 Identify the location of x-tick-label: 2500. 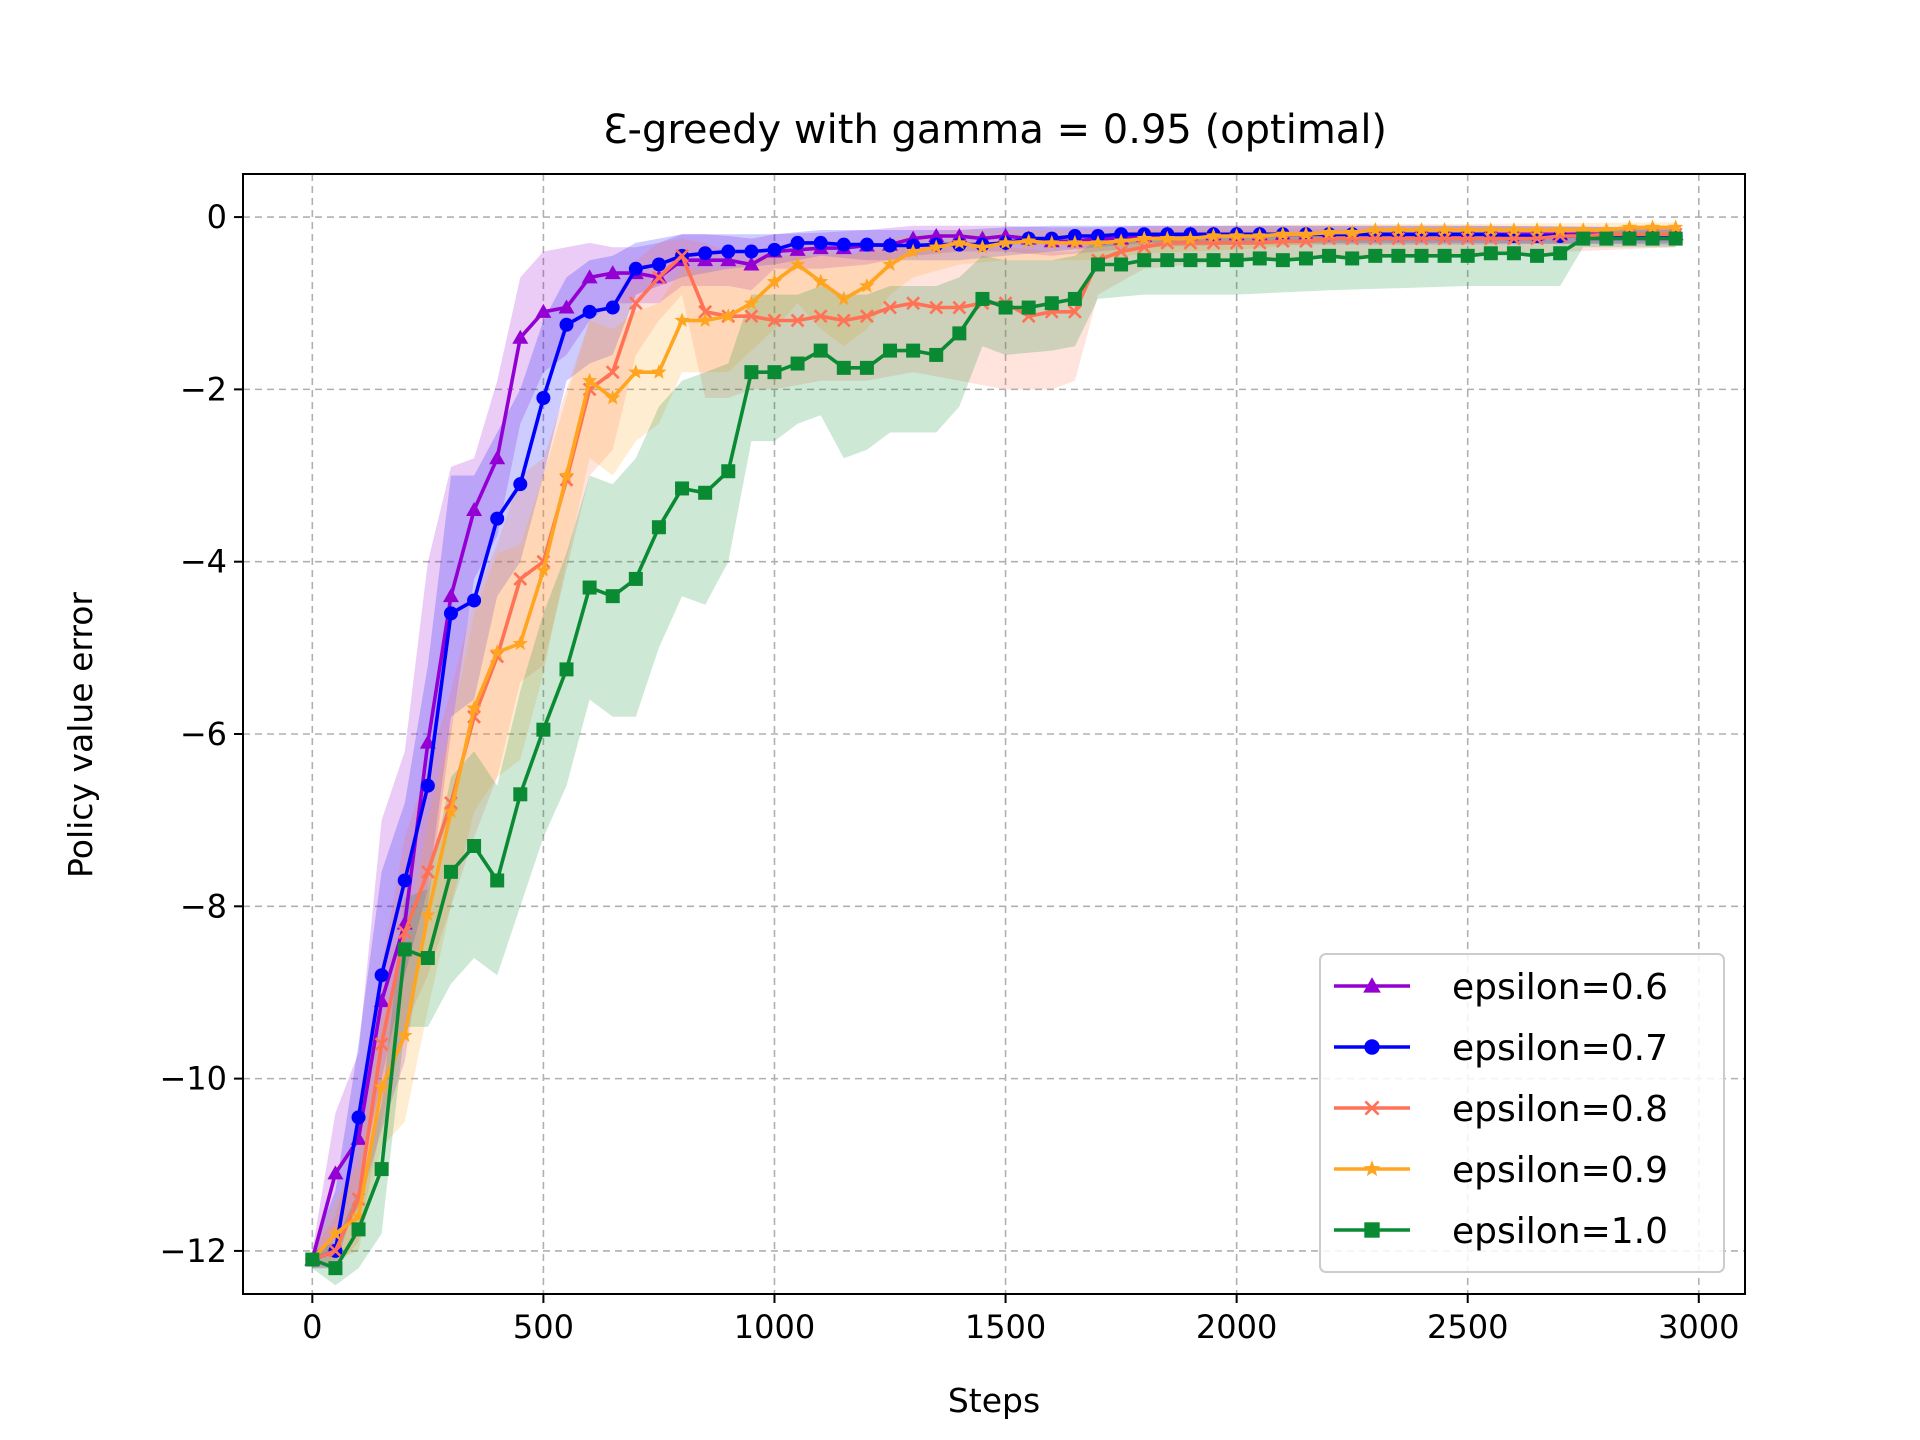
(1467, 1327).